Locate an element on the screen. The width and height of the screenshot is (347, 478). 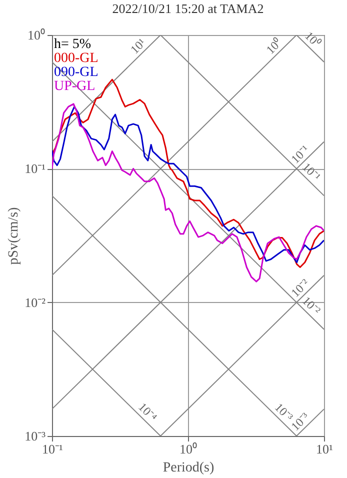
annotation: 10⁻⁴ is located at coordinates (148, 412).